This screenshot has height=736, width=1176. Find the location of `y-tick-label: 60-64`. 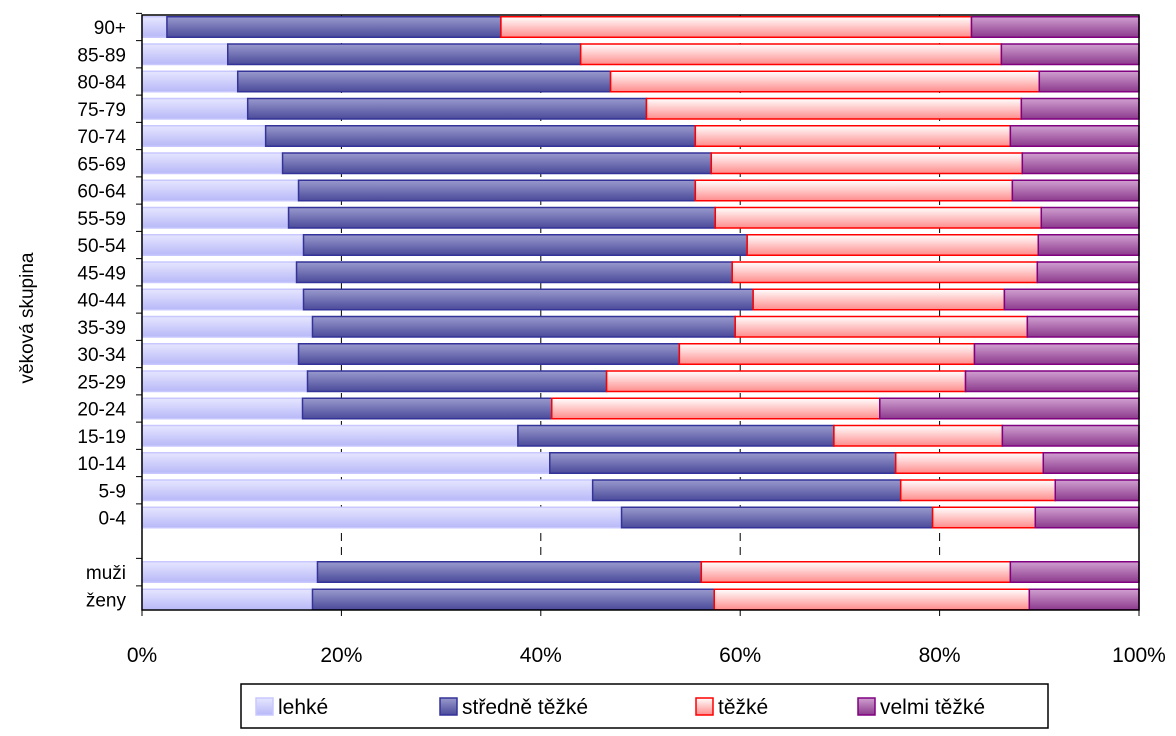

y-tick-label: 60-64 is located at coordinates (101, 192).